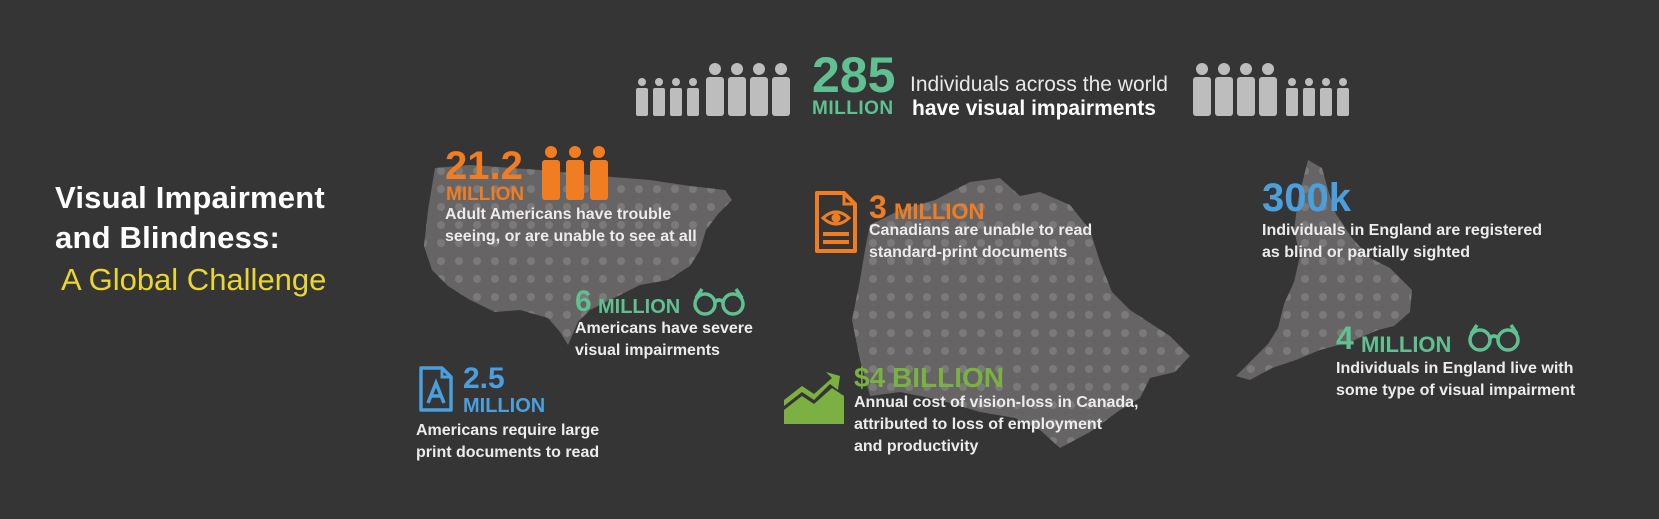 This screenshot has height=519, width=1659. I want to click on stat-usa-adults-unit: MILLION, so click(485, 194).